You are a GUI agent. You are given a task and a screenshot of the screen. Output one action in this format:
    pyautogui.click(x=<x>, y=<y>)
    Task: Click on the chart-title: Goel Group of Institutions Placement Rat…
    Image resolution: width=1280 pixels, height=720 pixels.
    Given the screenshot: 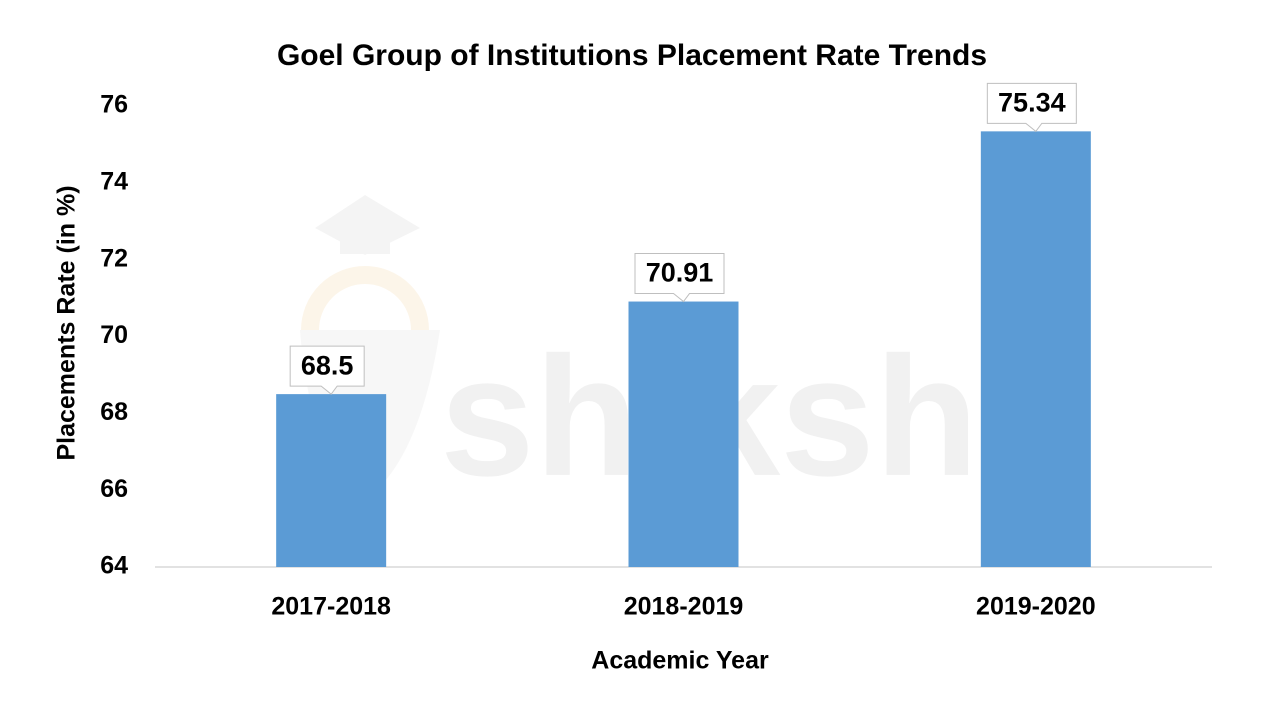 What is the action you would take?
    pyautogui.click(x=632, y=55)
    